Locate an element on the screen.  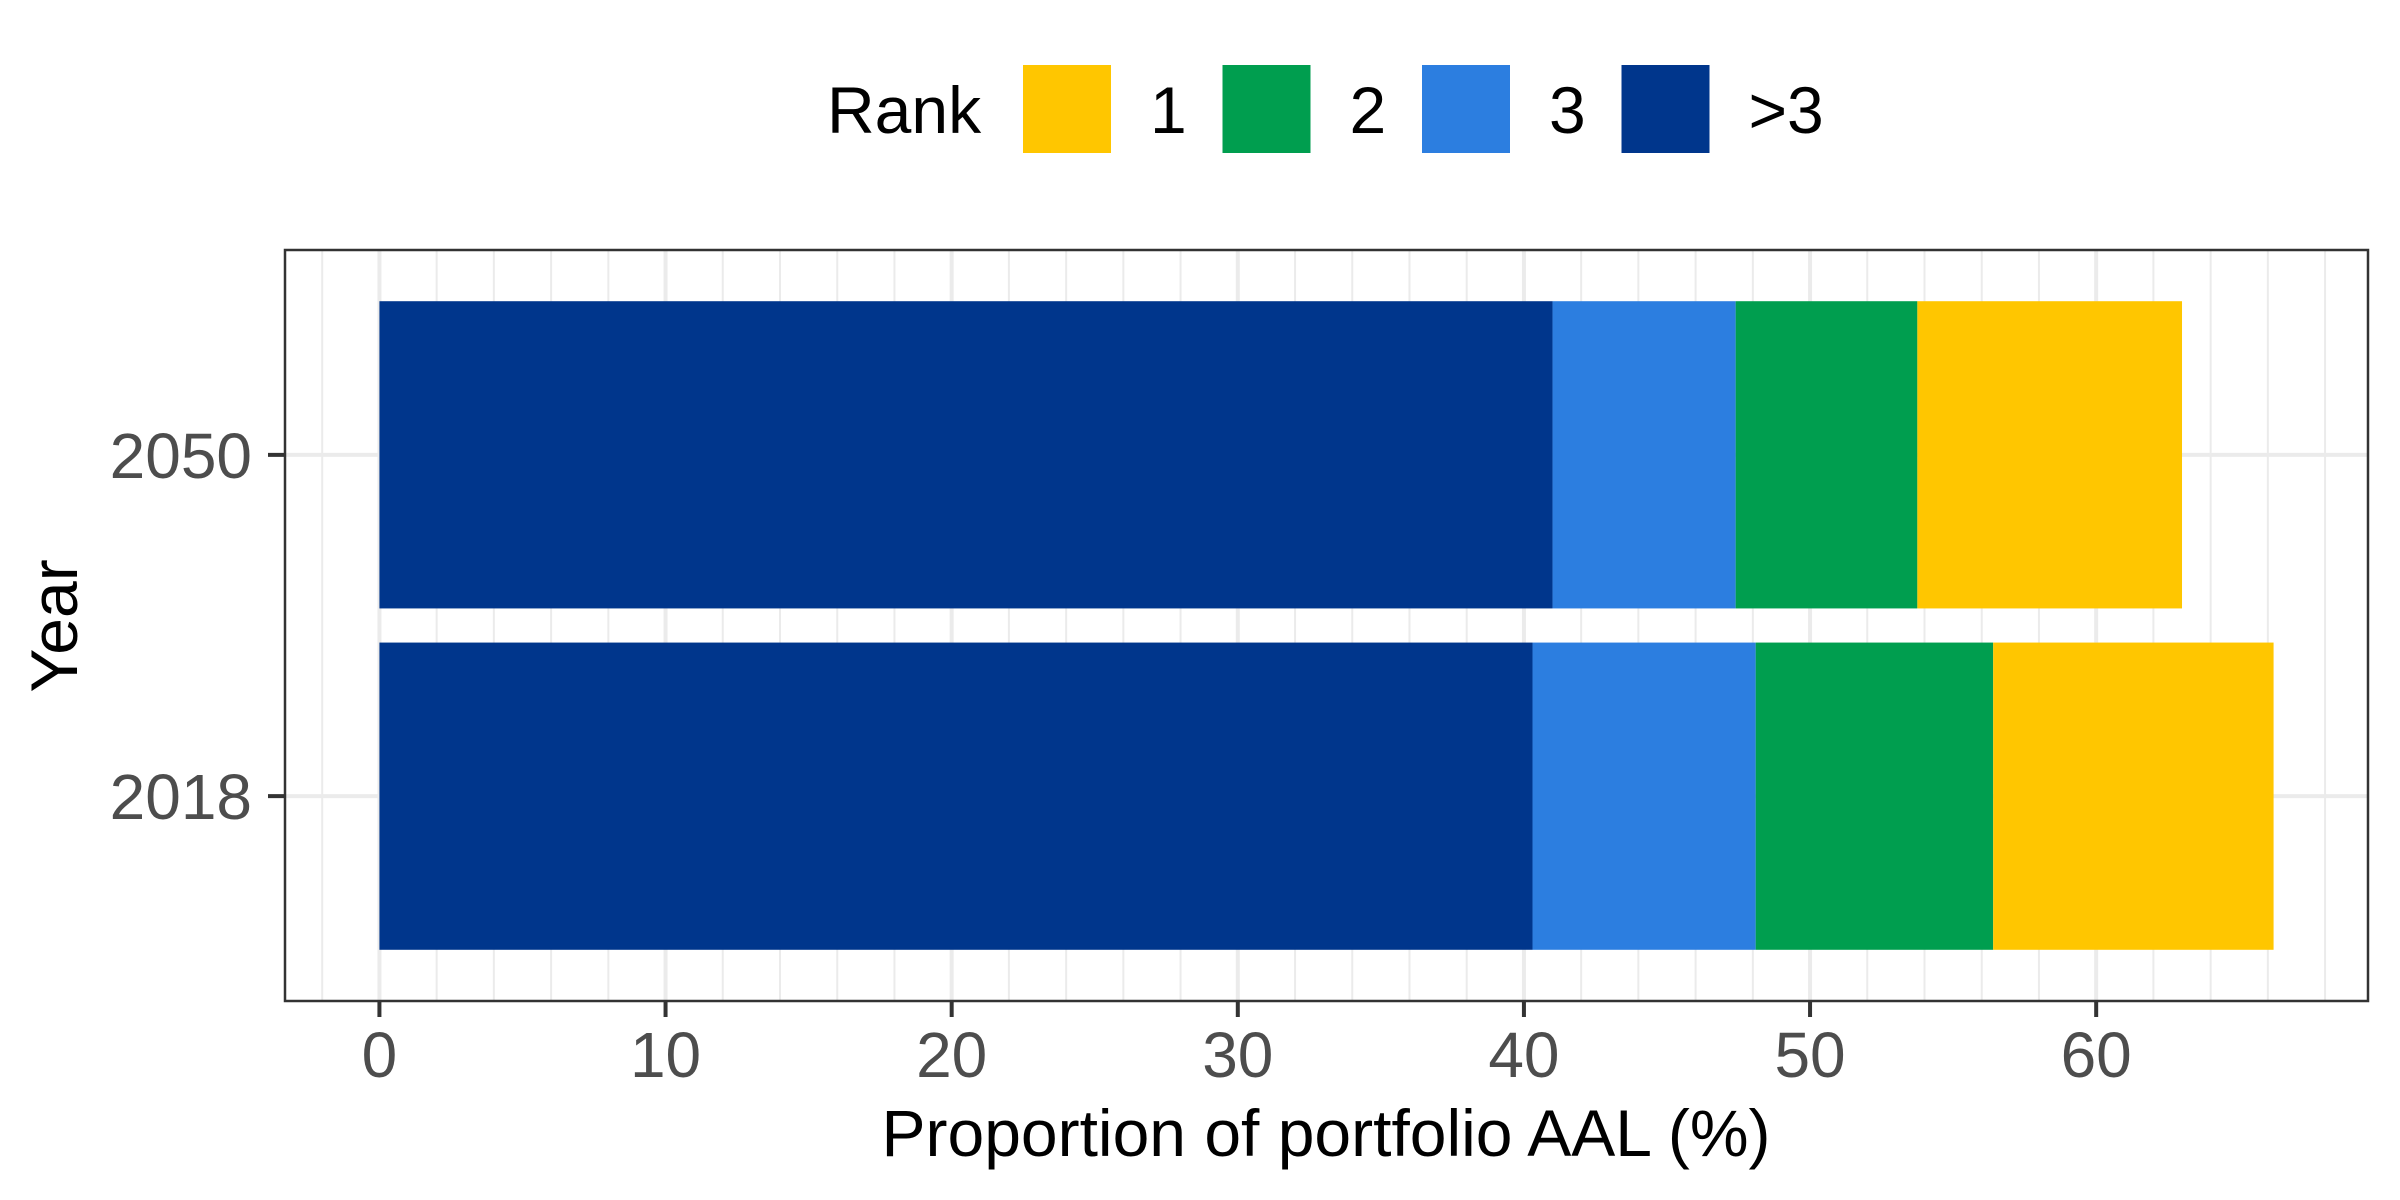
x-tick-label: 50 is located at coordinates (1809, 1055).